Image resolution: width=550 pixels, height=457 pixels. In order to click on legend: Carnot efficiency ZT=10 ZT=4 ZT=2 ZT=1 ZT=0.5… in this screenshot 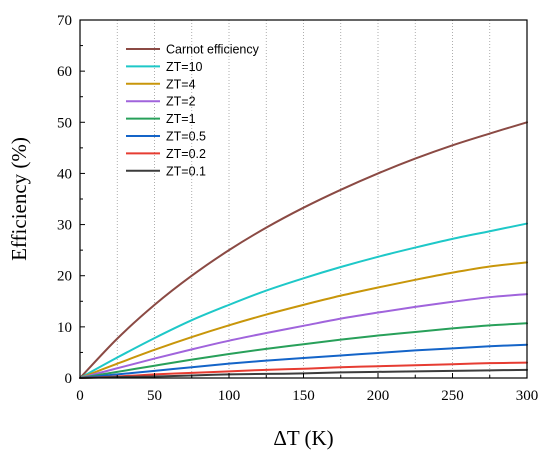, I will do `click(193, 110)`.